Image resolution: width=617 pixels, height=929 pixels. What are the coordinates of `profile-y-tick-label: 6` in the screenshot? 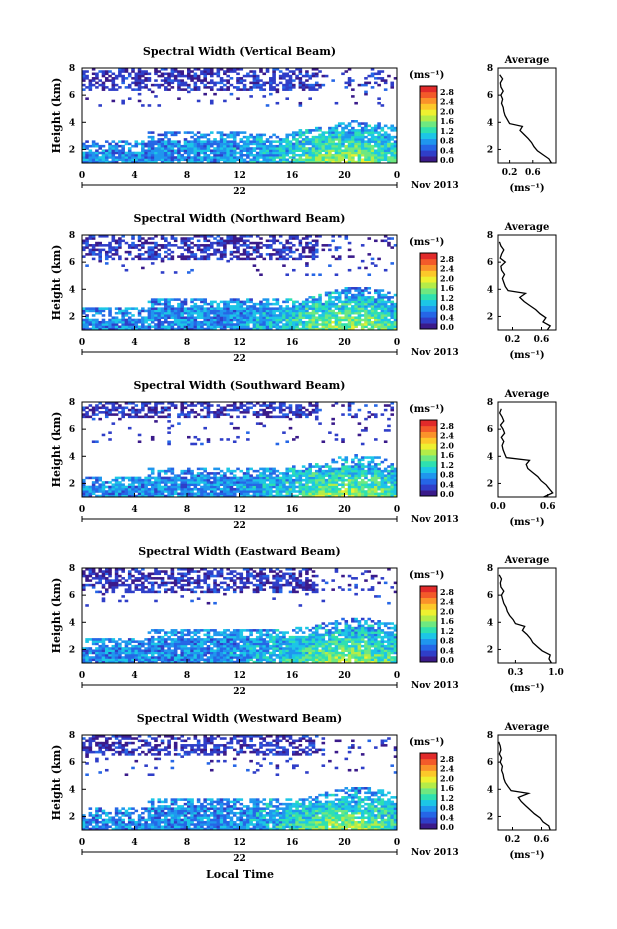 It's located at (490, 96).